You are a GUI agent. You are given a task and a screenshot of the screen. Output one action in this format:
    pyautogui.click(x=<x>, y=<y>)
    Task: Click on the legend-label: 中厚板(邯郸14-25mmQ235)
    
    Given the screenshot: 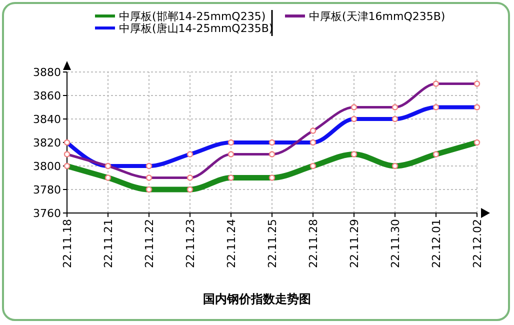 What is the action you would take?
    pyautogui.click(x=192, y=16)
    